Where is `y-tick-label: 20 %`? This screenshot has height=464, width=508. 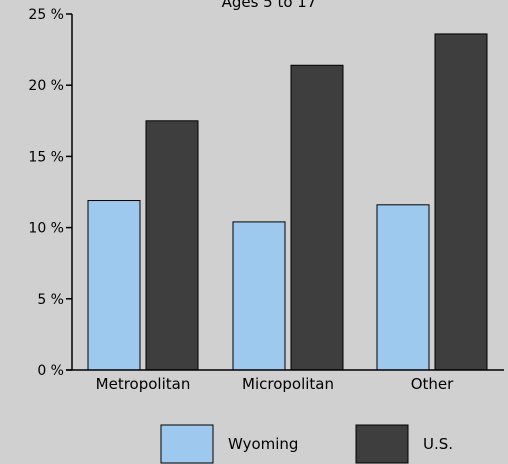
y-tick-label: 20 % is located at coordinates (46, 86).